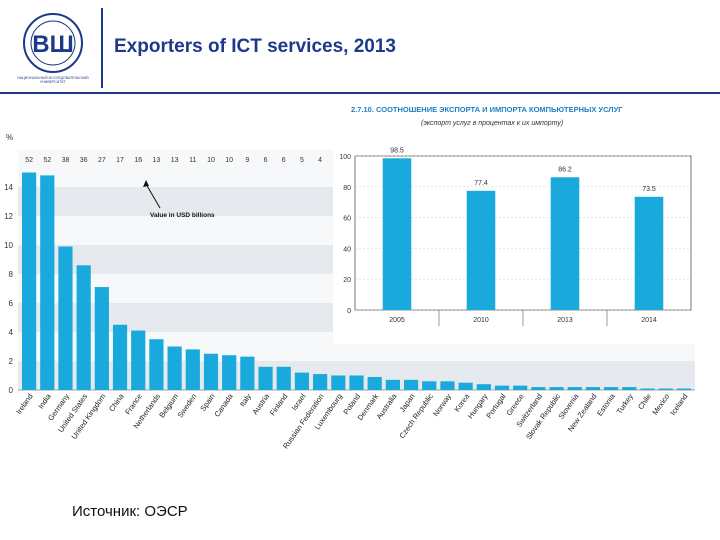 The width and height of the screenshot is (720, 540). Describe the element at coordinates (8, 216) in the screenshot. I see `y-tick-label: 12` at that location.